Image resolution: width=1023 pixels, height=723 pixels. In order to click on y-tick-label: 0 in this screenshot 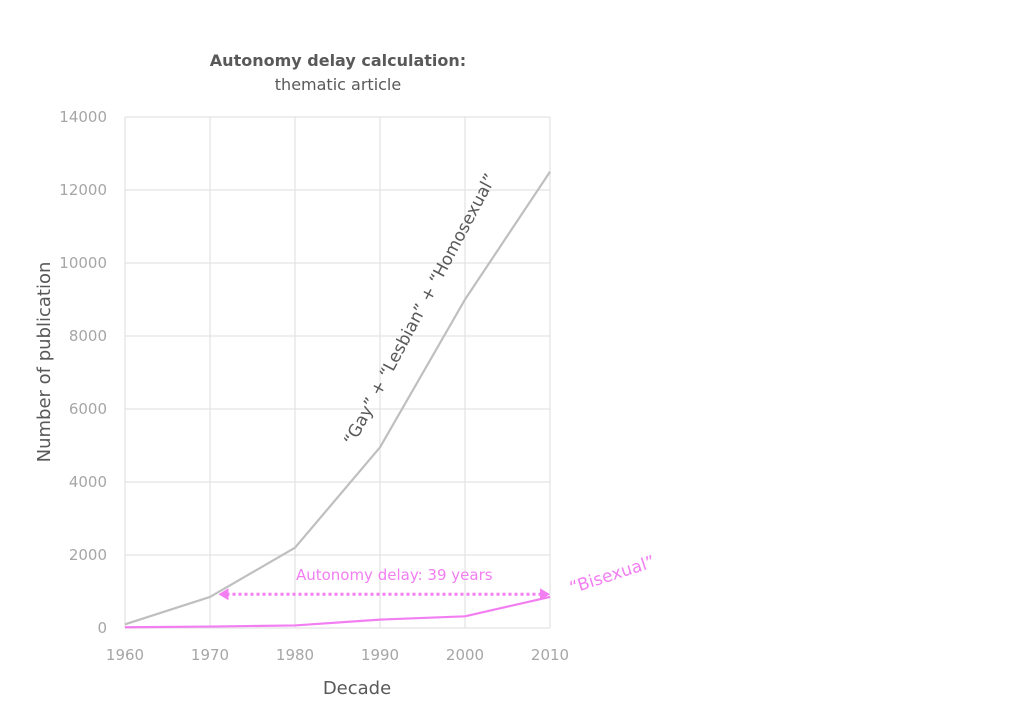, I will do `click(102, 628)`.